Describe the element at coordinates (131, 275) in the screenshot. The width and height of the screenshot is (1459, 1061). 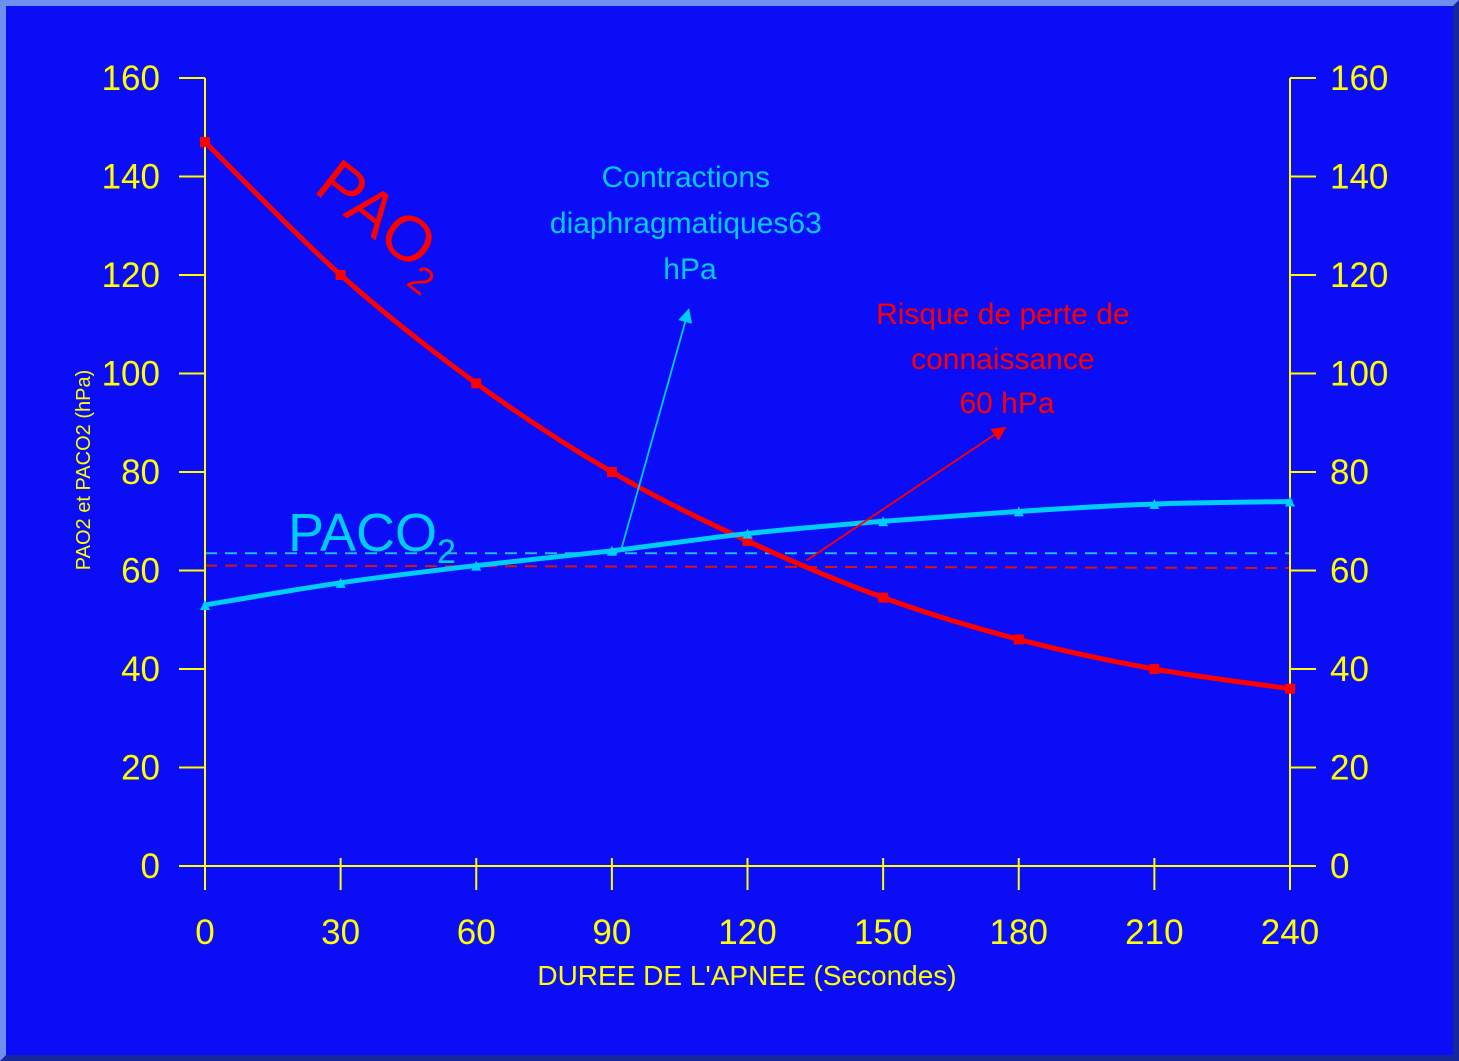
I see `y-tick-label-left: 120` at that location.